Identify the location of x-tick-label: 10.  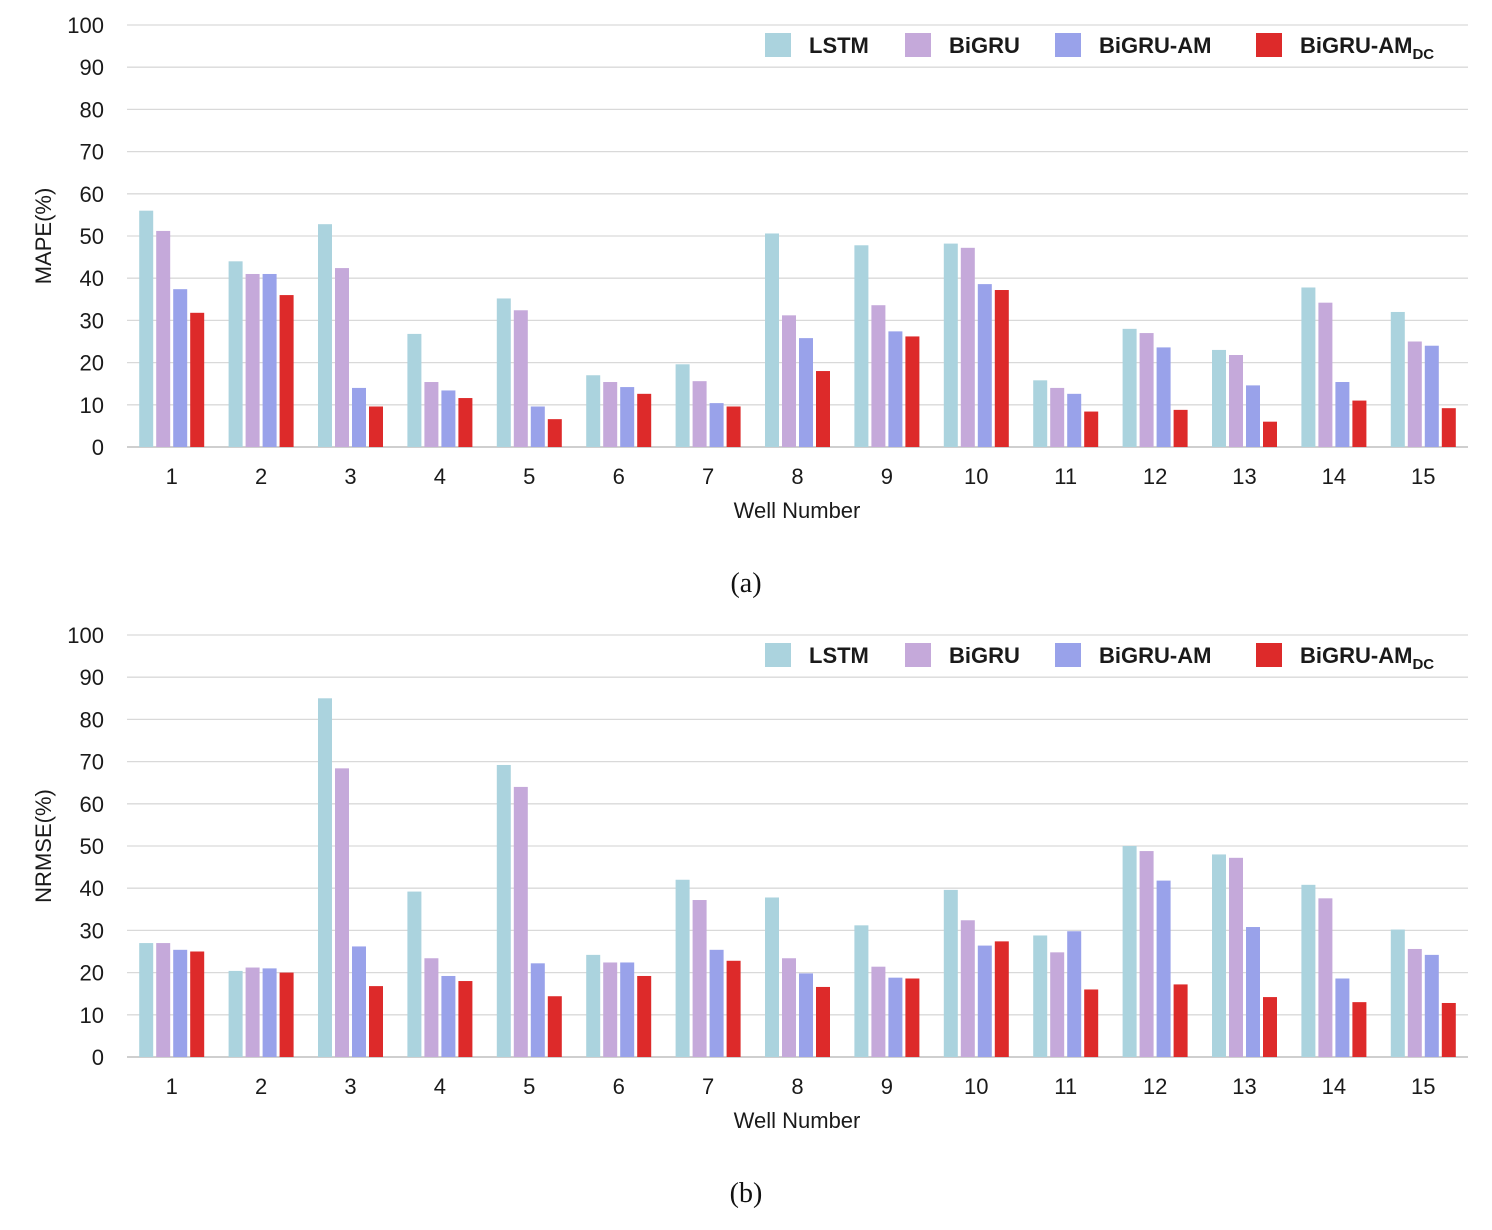
(976, 476).